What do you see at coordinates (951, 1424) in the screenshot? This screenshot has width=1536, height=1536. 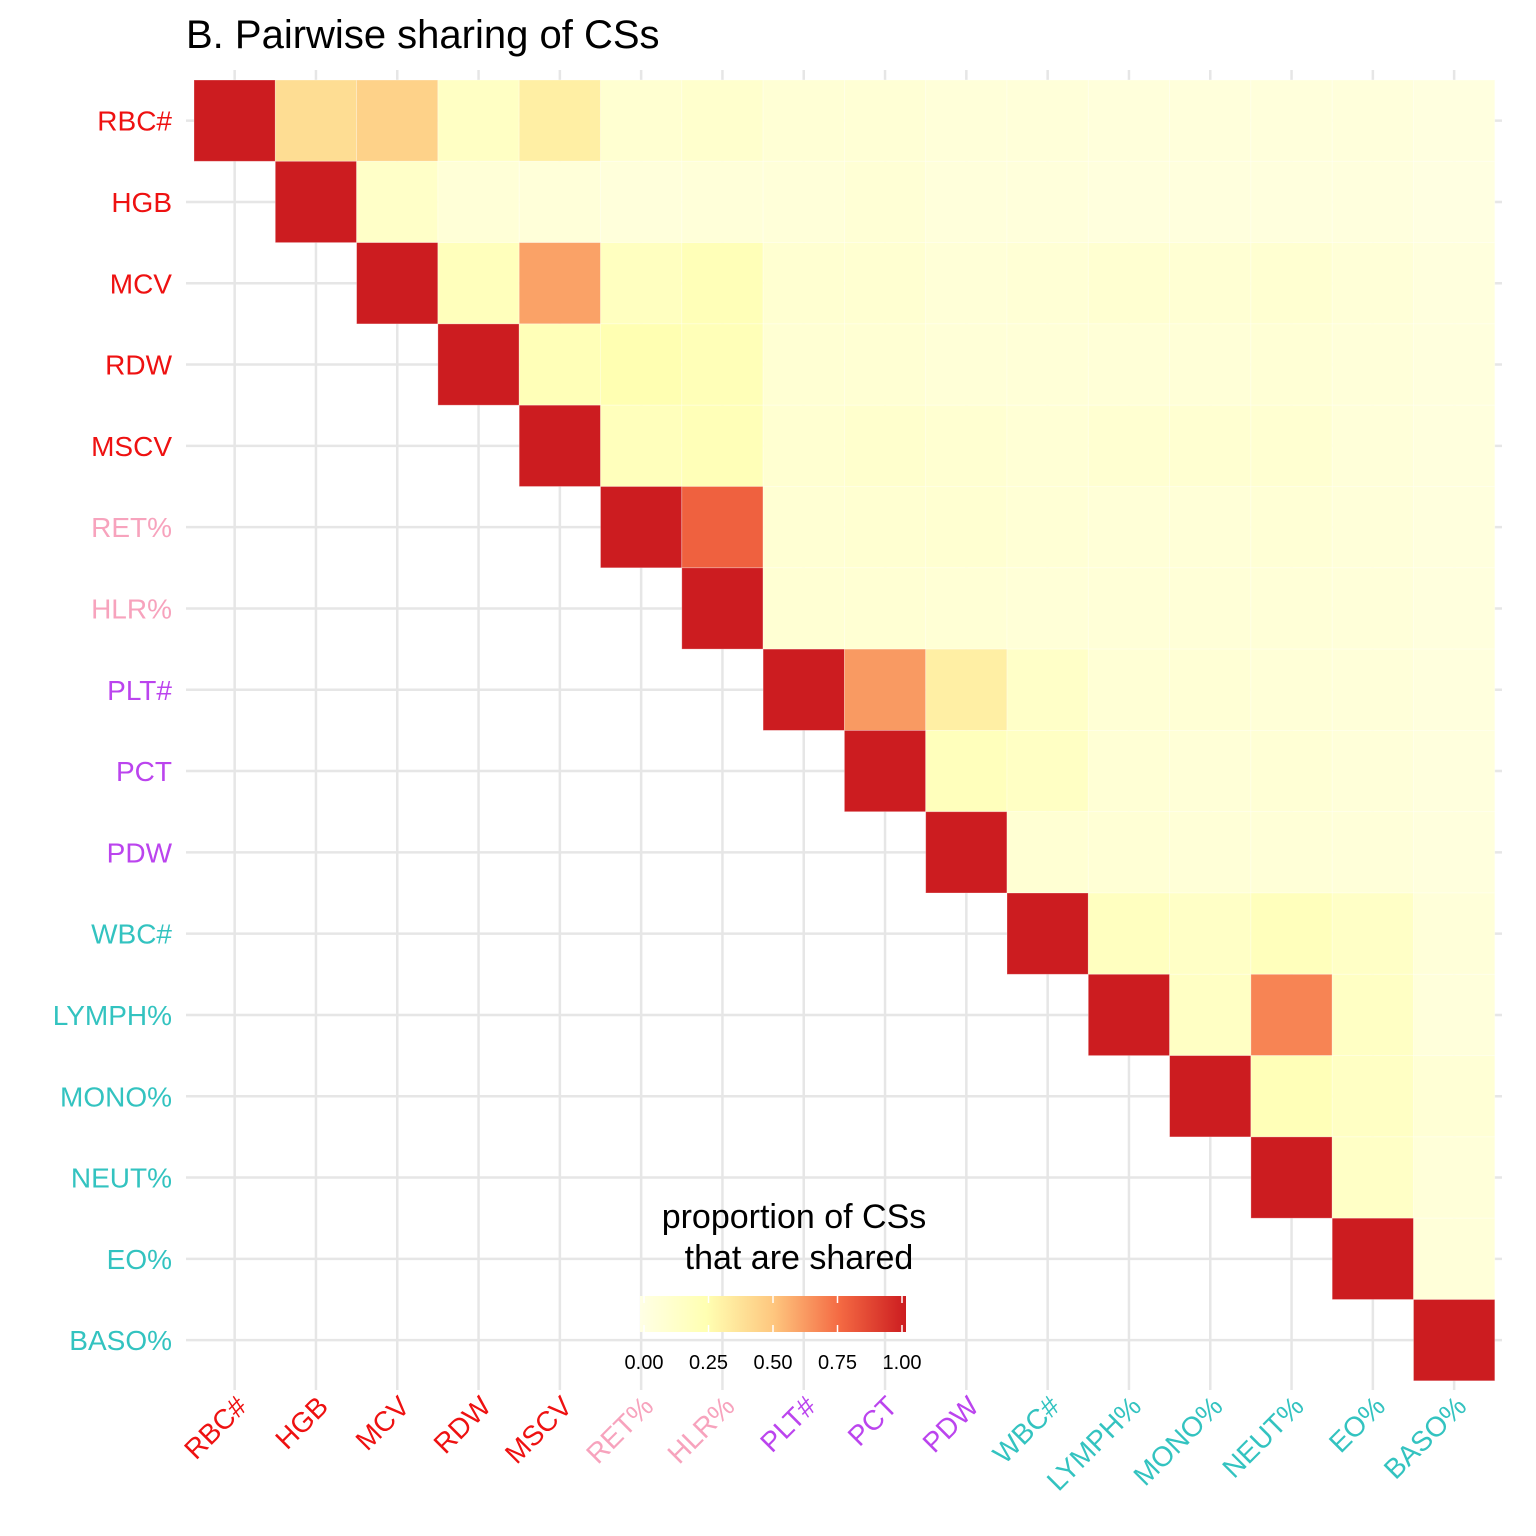 I see `x-tick-label: PDW` at bounding box center [951, 1424].